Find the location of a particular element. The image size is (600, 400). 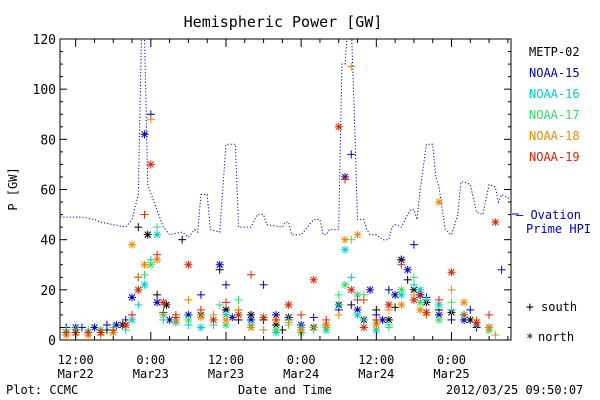

legend-entry-noaa-18: NOAA-18 is located at coordinates (554, 136).